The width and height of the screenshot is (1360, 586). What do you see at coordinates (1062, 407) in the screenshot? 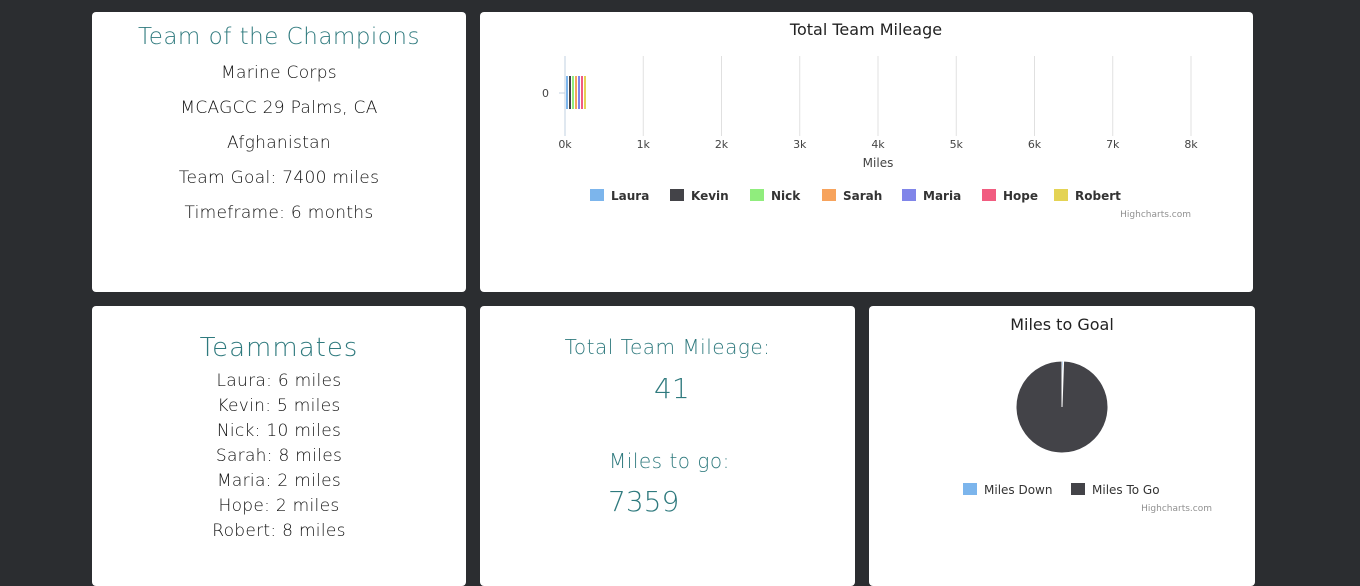
I see `pie-slice-miles-to-go` at bounding box center [1062, 407].